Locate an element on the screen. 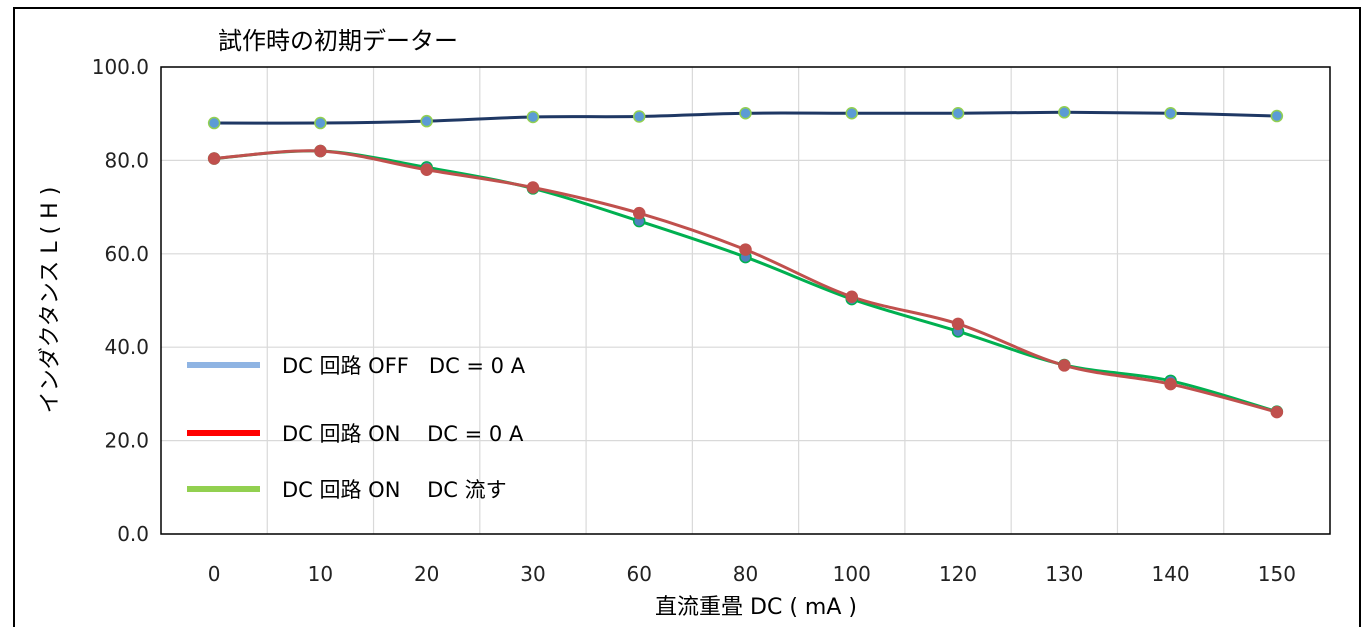  legend-item-0: DC 回路 OFF DC = 0 A is located at coordinates (356, 366).